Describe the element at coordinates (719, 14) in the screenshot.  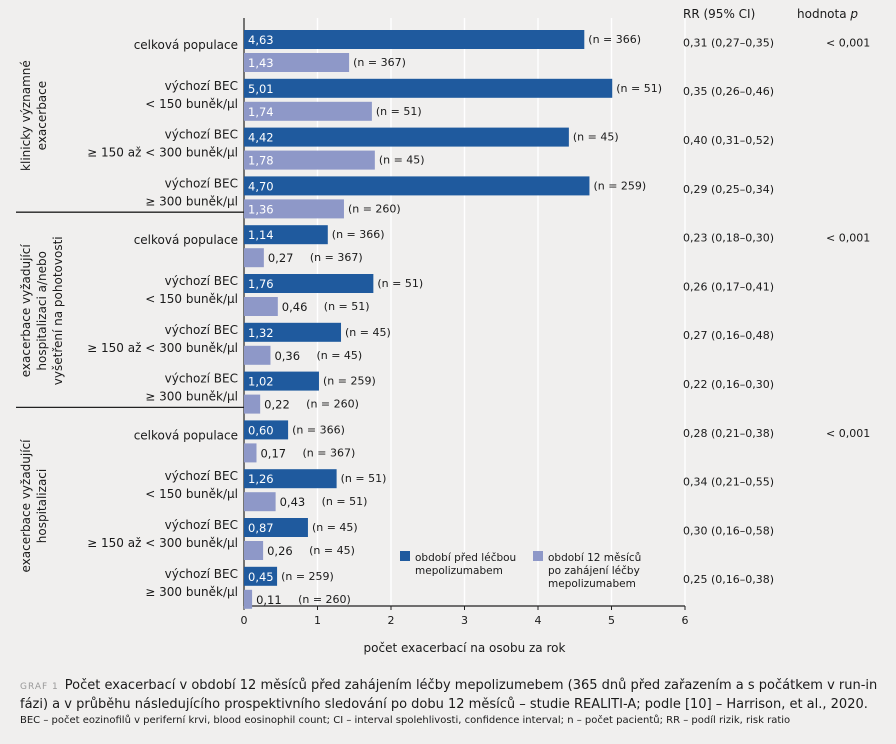
I see `rr-column-header: RR (95% CI)` at that location.